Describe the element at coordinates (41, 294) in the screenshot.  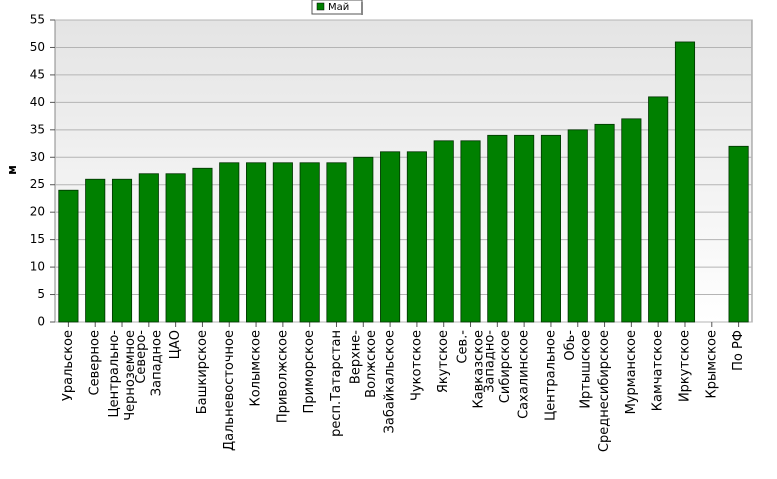
I see `y-tick-label: 5` at that location.